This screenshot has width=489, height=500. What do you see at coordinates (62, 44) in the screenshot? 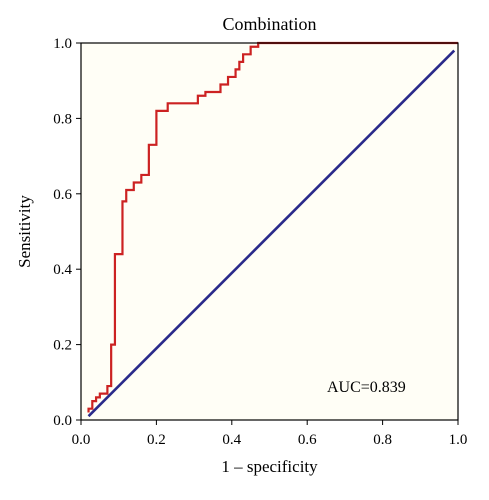
I see `y-tick-label: 1.0` at bounding box center [62, 44].